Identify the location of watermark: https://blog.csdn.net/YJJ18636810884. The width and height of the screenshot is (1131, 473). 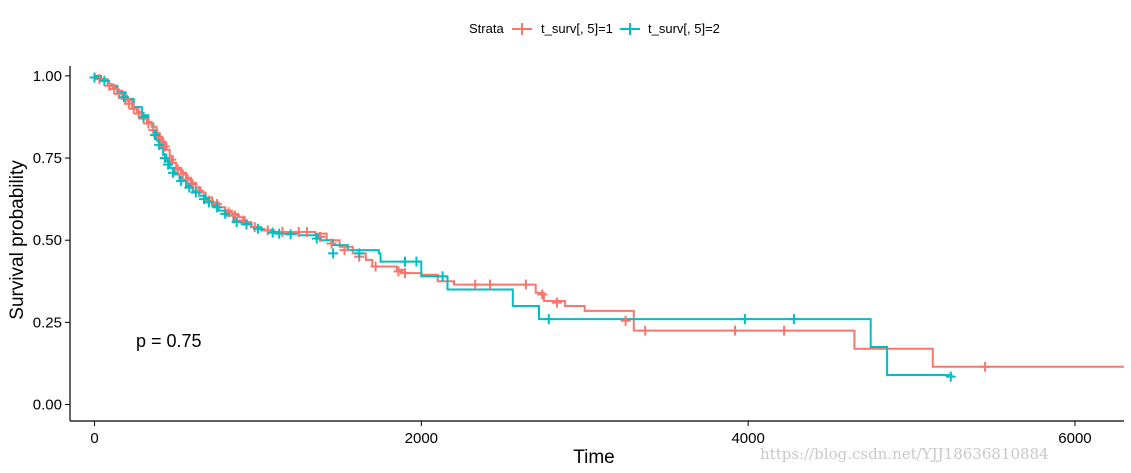
(904, 454).